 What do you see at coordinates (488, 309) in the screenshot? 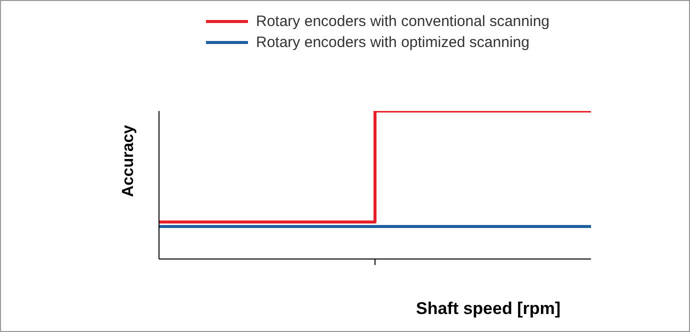
I see `x-axis-title: Shaft speed [rpm]` at bounding box center [488, 309].